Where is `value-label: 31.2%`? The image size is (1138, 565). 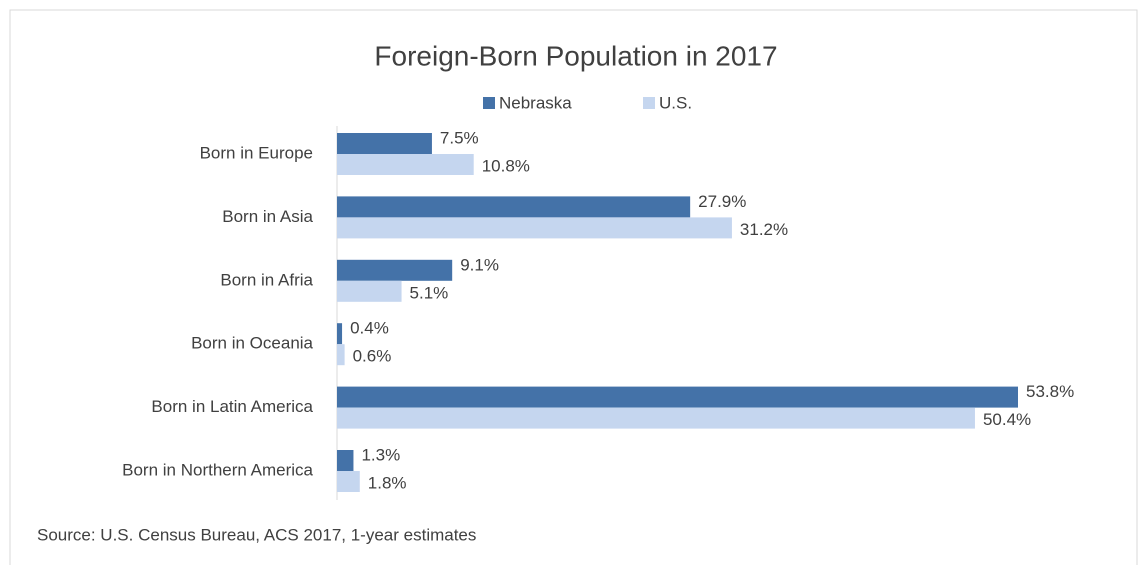 value-label: 31.2% is located at coordinates (764, 229).